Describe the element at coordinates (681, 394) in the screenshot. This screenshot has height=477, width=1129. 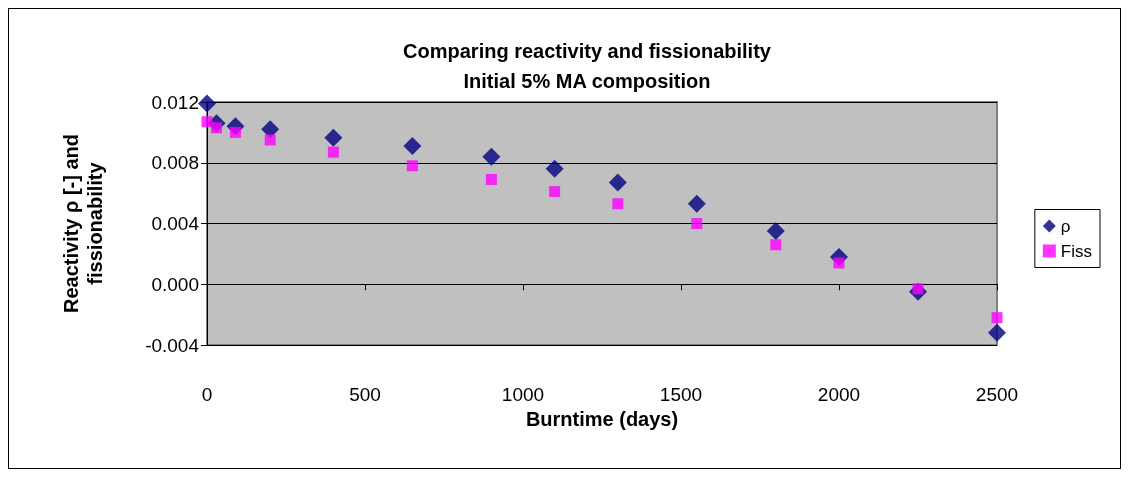
I see `x-tick-label: 1500` at that location.